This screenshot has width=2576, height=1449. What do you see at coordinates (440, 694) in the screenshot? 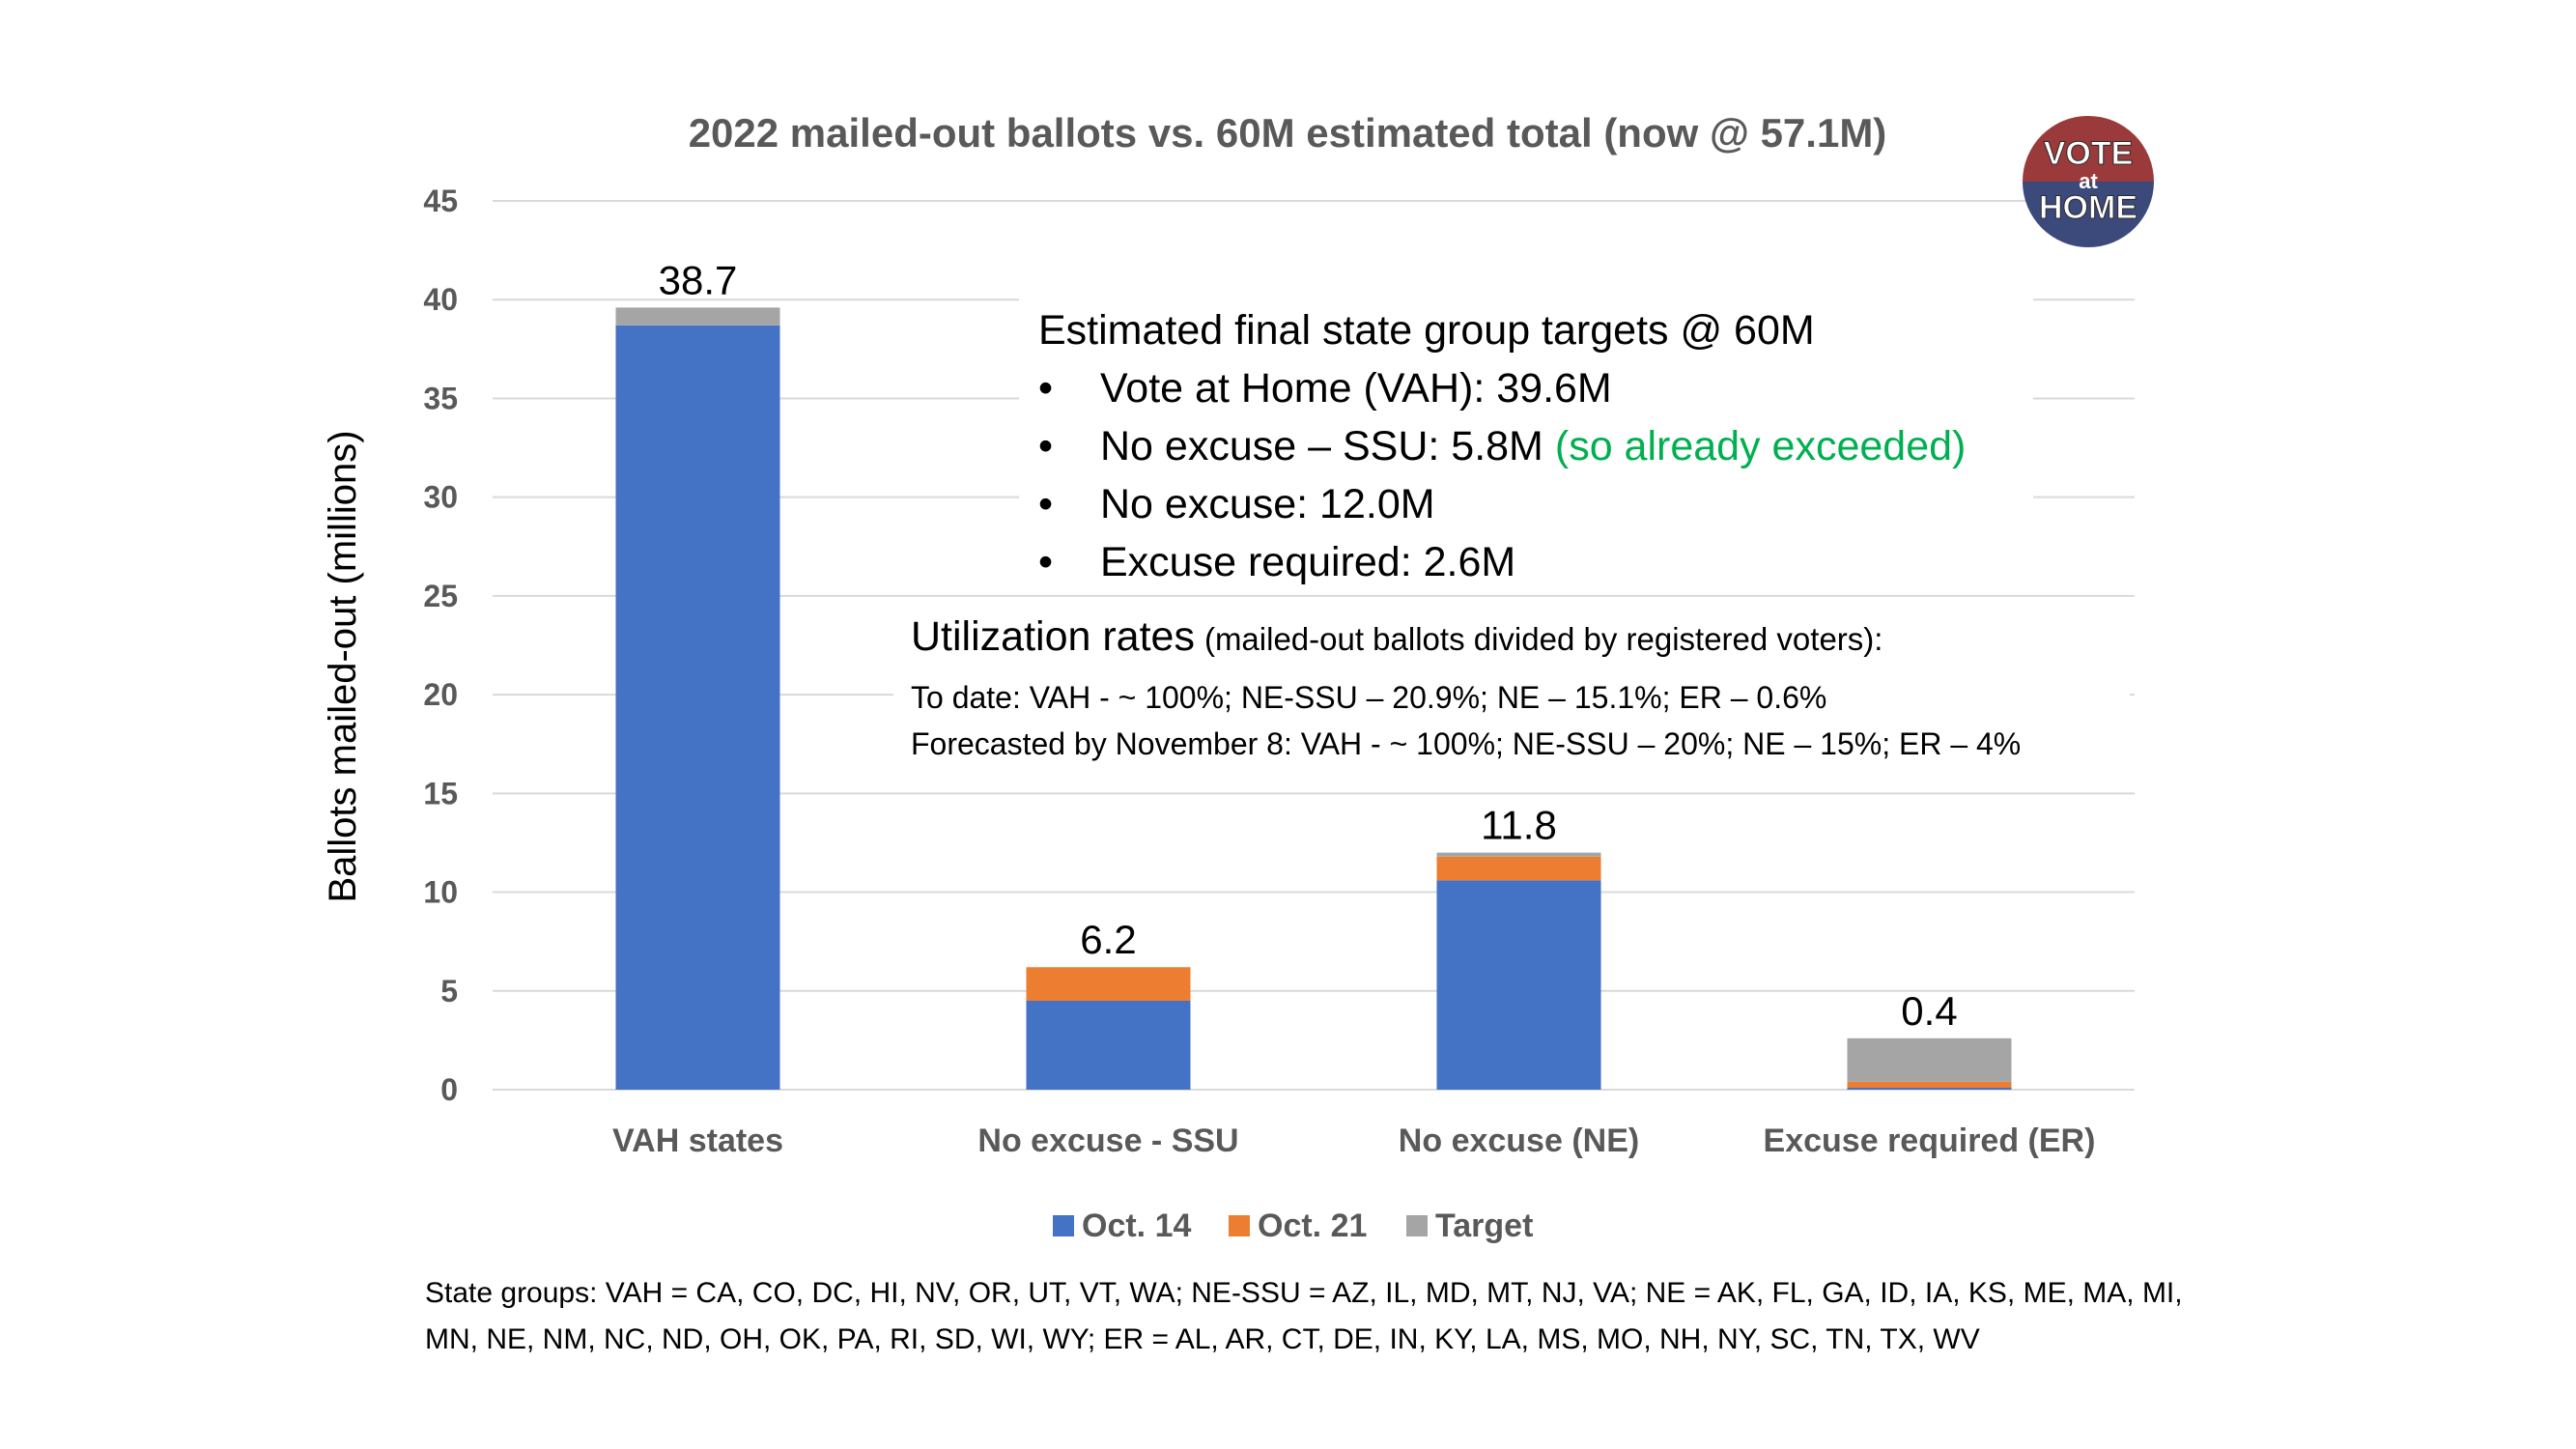
I see `y-tick-label: 20` at bounding box center [440, 694].